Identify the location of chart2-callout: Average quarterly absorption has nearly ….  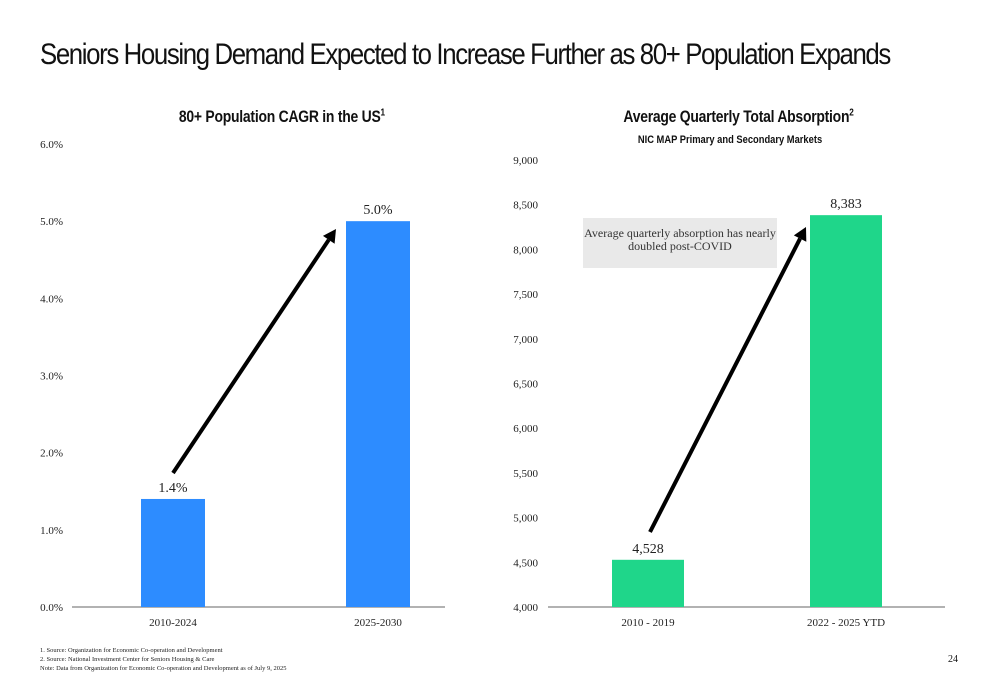
(680, 243).